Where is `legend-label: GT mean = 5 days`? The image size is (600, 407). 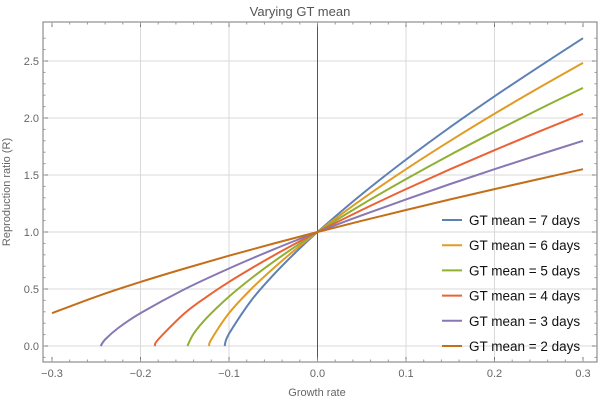
legend-label: GT mean = 5 days is located at coordinates (524, 270).